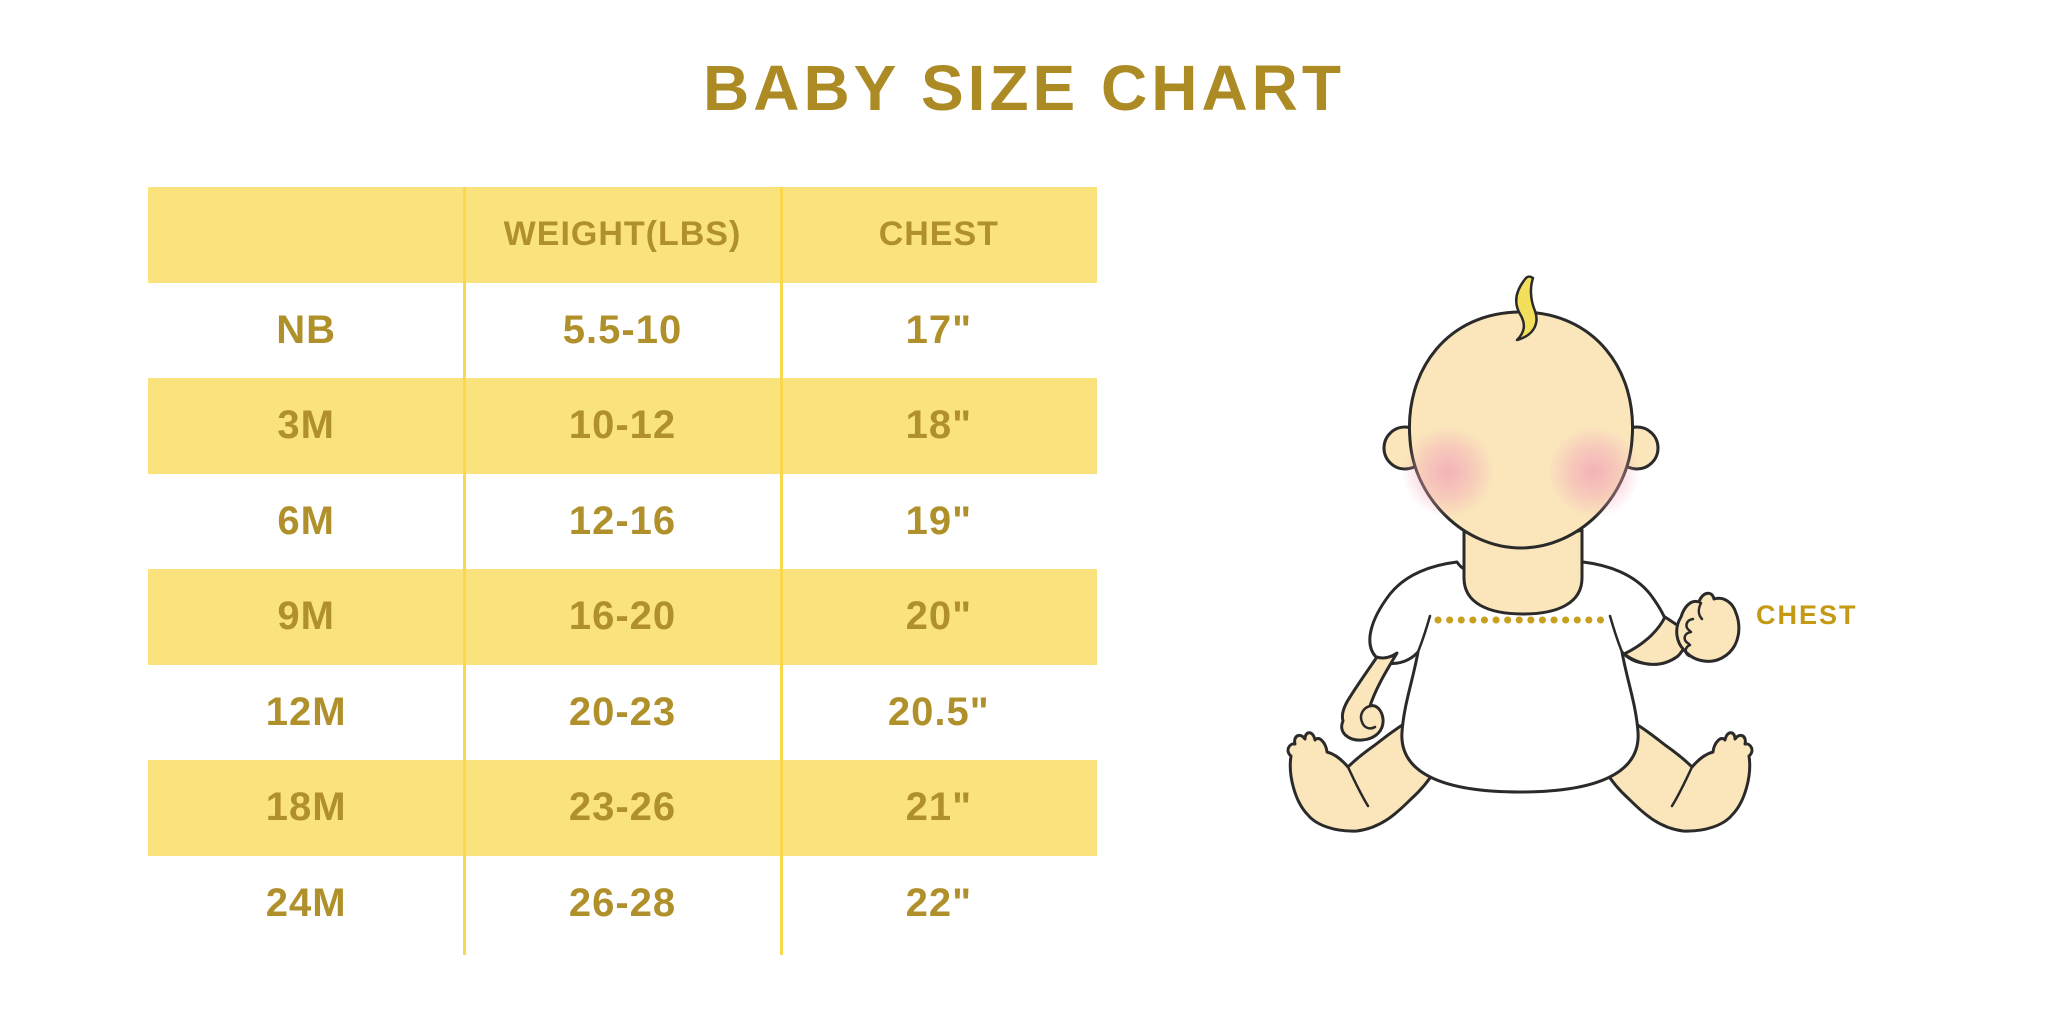 Image resolution: width=2048 pixels, height=1024 pixels. I want to click on baby-right-fist, so click(1708, 627).